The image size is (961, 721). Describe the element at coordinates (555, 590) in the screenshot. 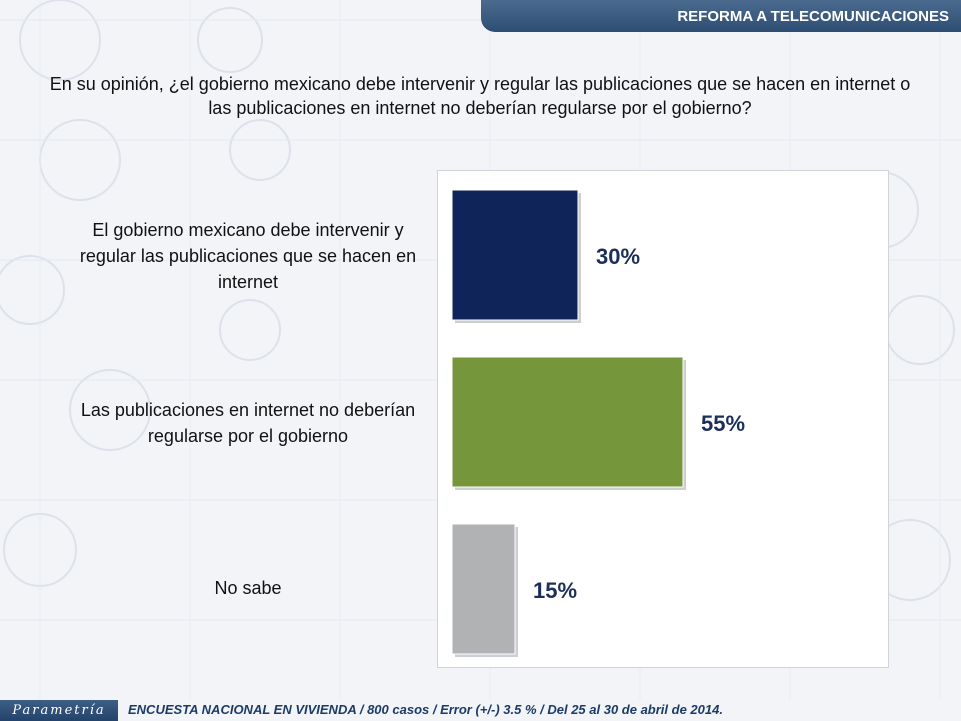

I see `data-label: 15%` at that location.